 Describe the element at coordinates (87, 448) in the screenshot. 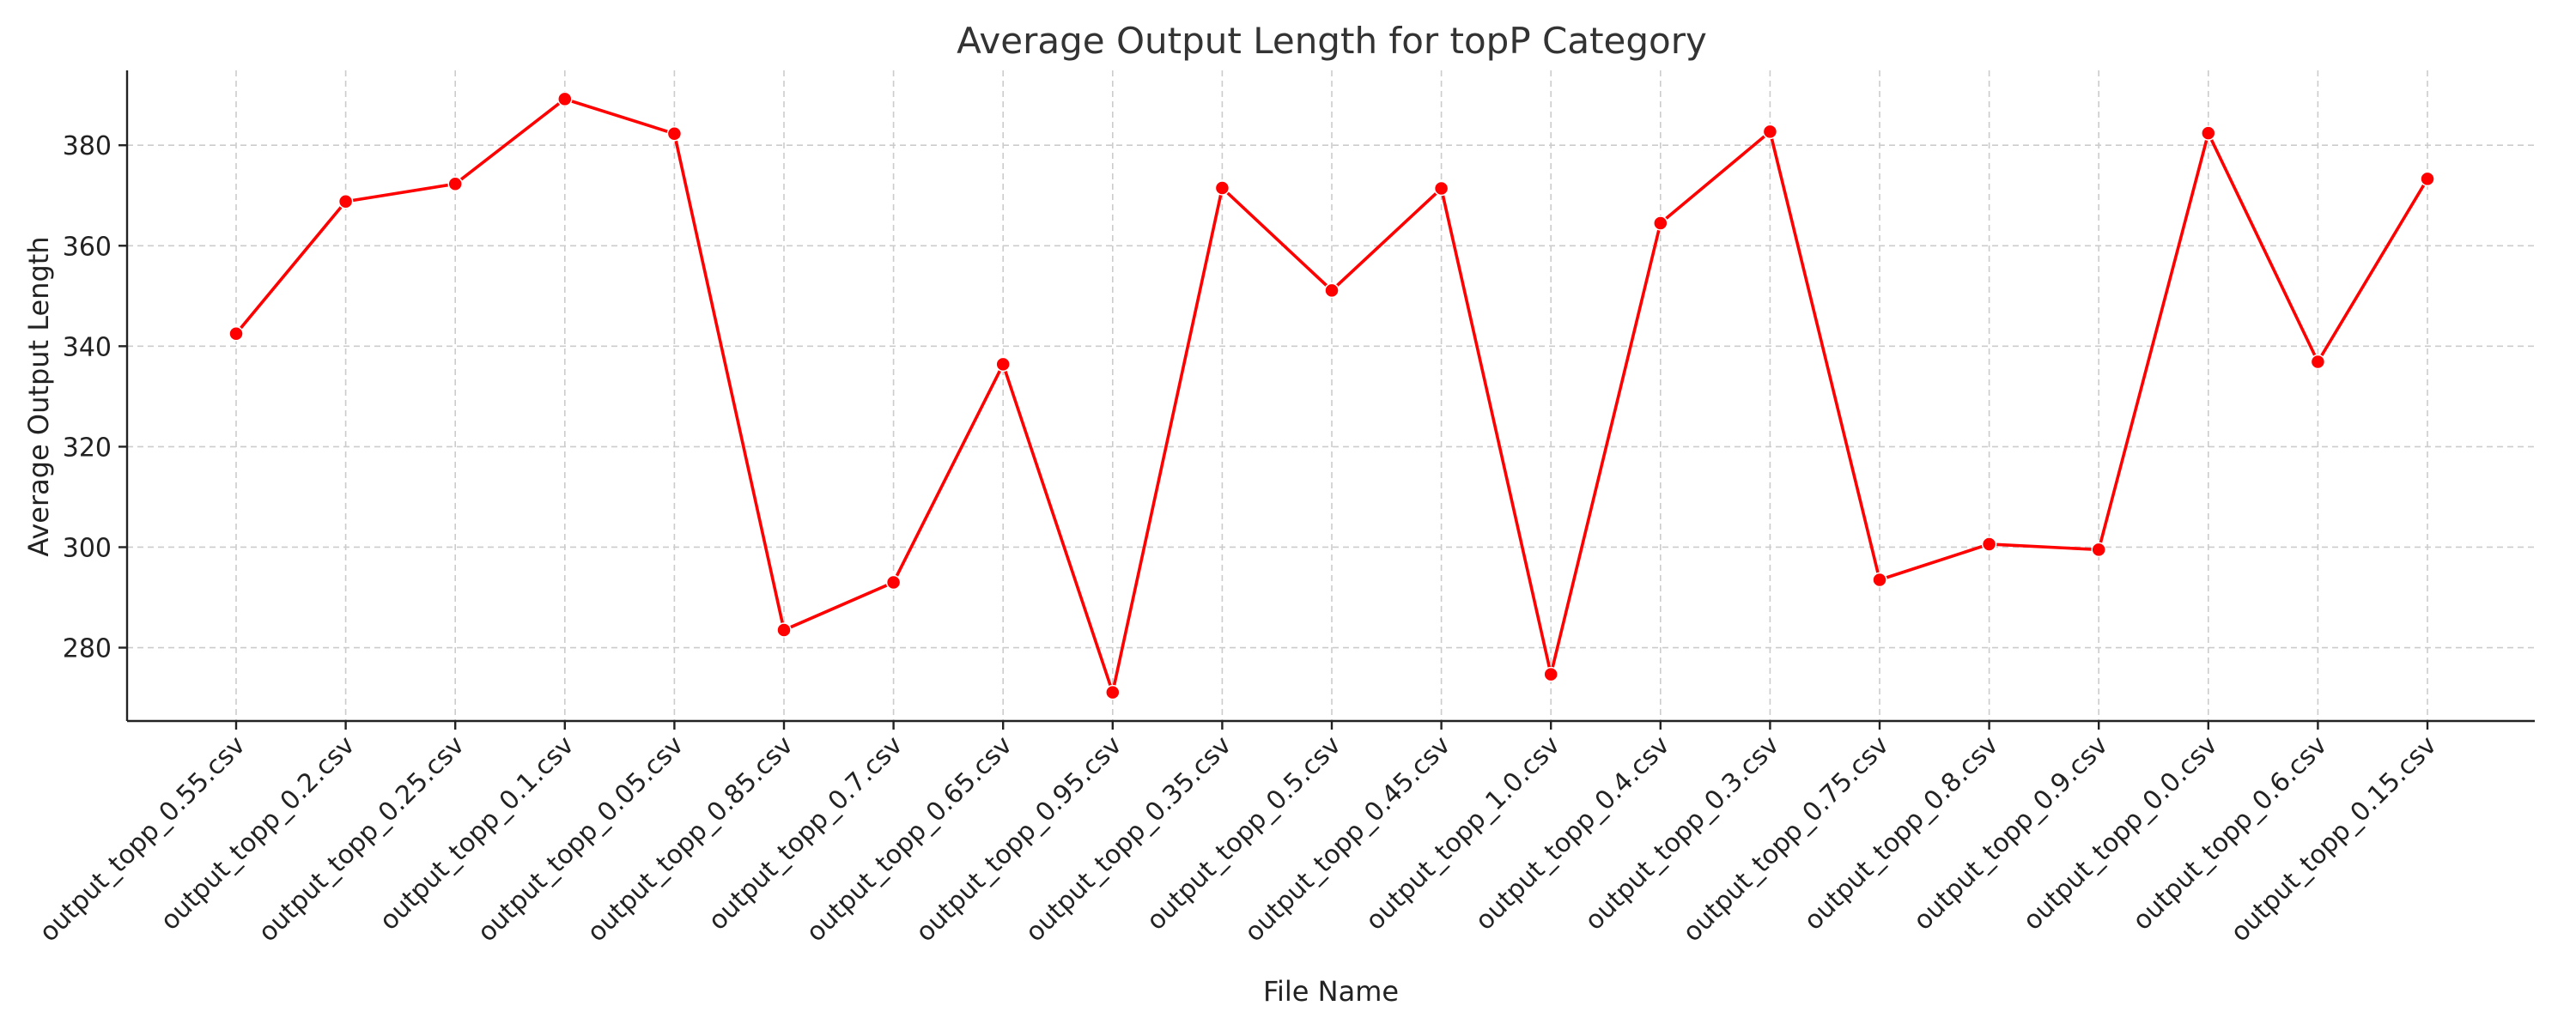

I see `y-tick-label: 320` at that location.